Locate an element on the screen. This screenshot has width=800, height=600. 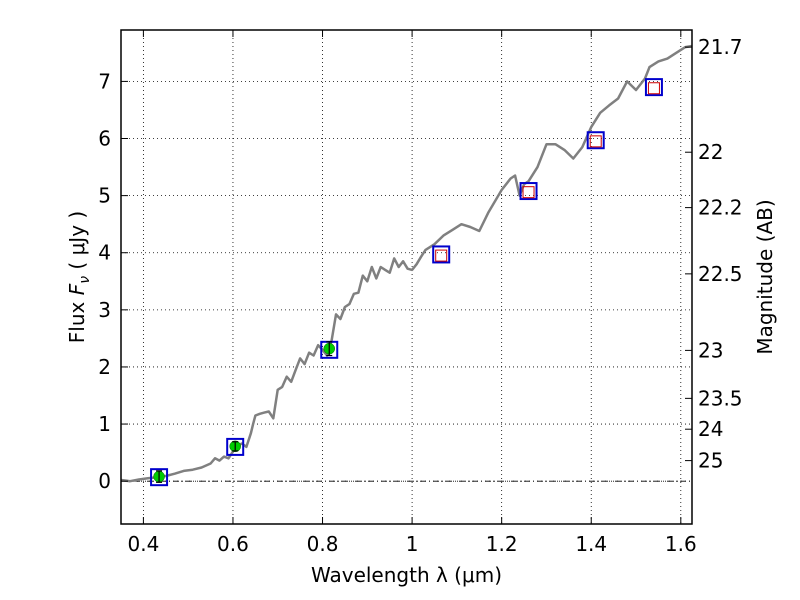
y-tick-label: 7 is located at coordinates (104, 81).